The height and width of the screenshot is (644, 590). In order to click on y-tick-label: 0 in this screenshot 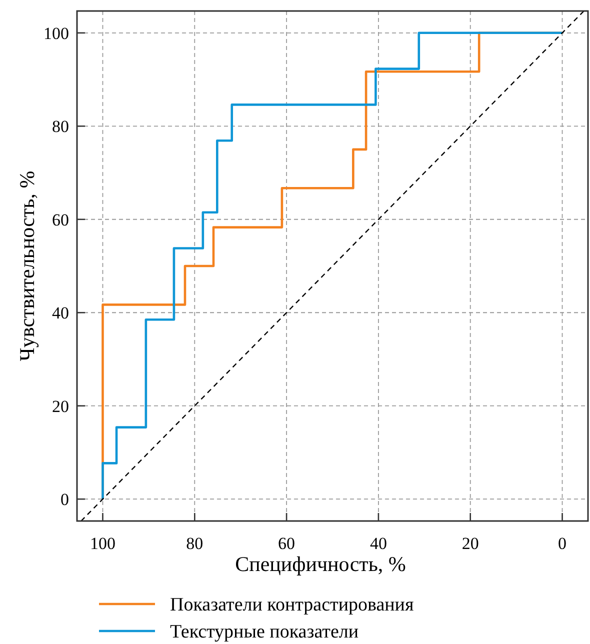, I will do `click(64, 500)`.